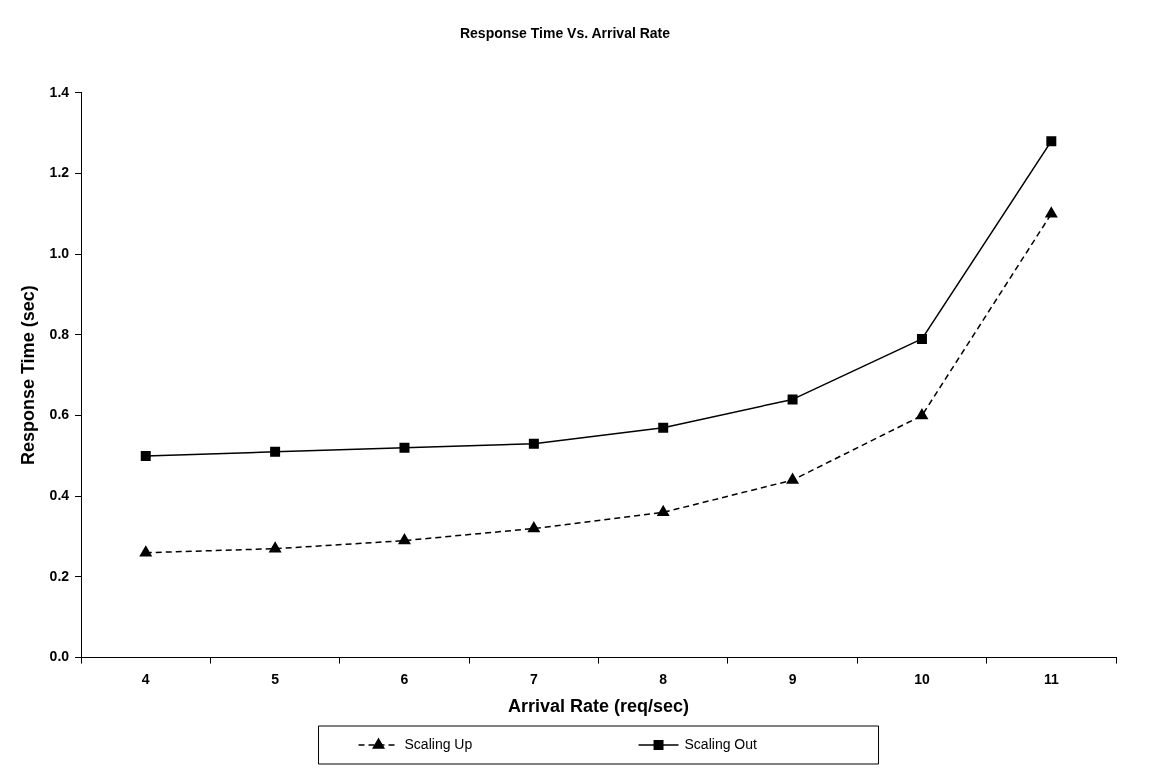 The image size is (1154, 779). I want to click on y-tick-label: 0.8, so click(59, 333).